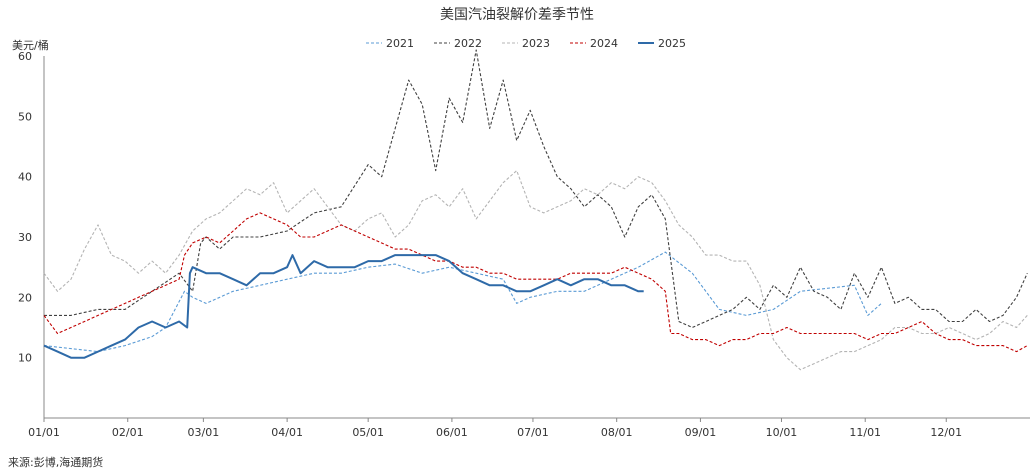 This screenshot has height=472, width=1035. What do you see at coordinates (617, 432) in the screenshot?
I see `x-tick-label: 08/01` at bounding box center [617, 432].